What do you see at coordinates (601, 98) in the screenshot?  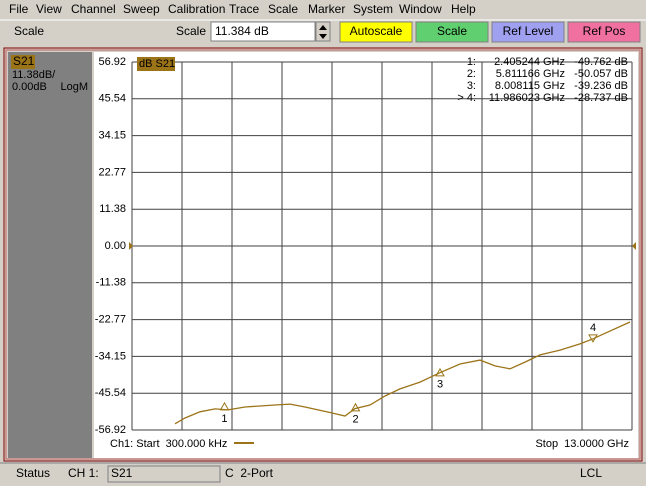 I see `marker-readout-value: -28.737 dB` at bounding box center [601, 98].